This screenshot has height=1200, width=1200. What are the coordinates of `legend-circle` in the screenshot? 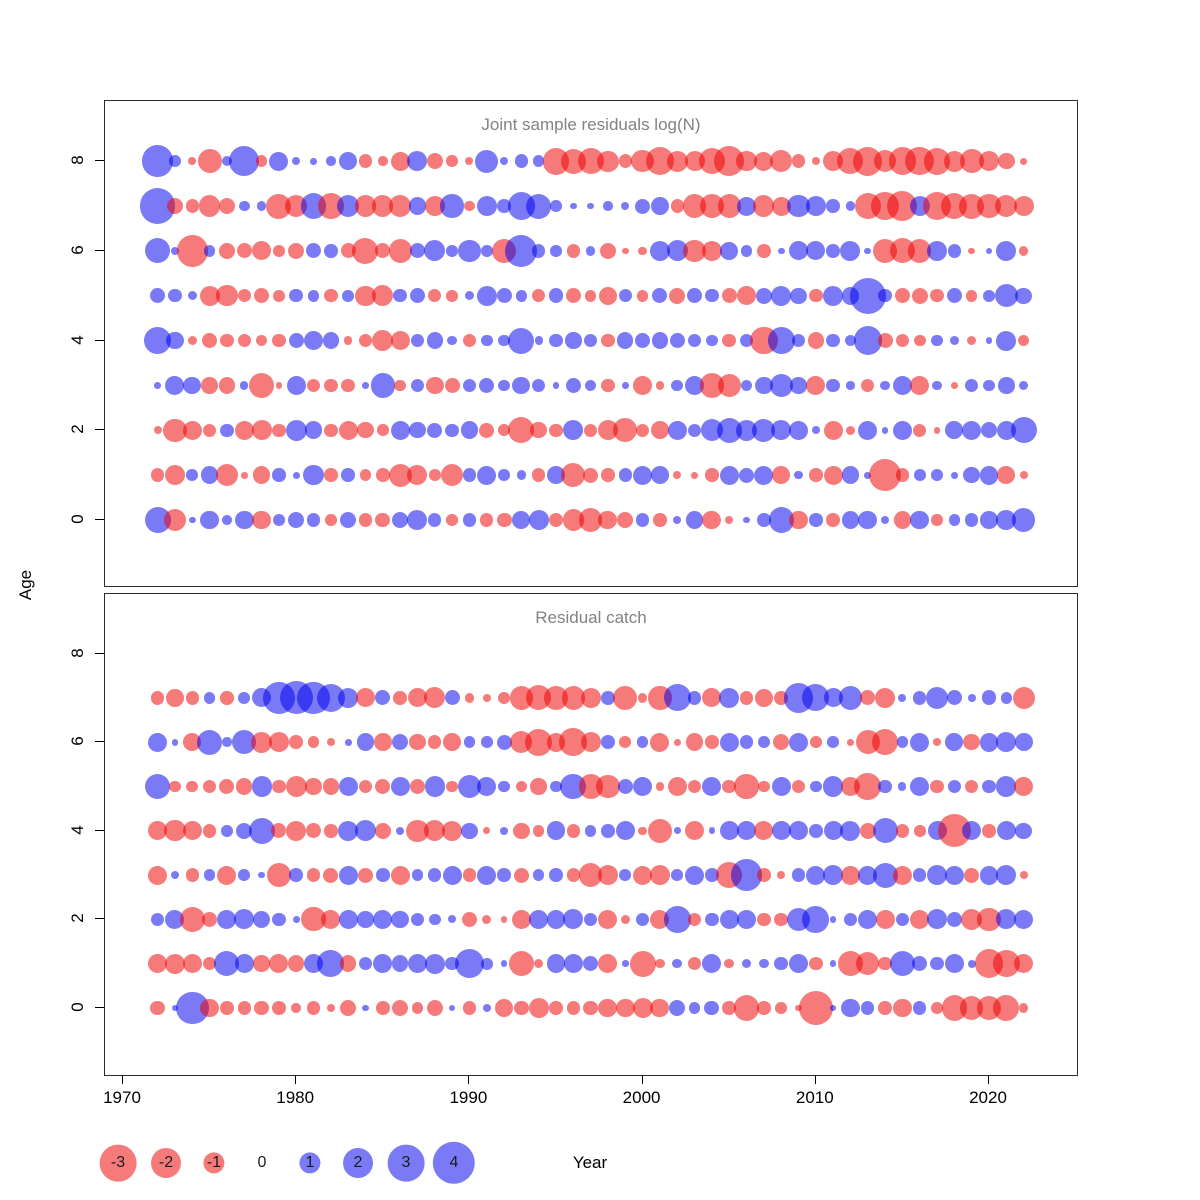 It's located at (118, 1163).